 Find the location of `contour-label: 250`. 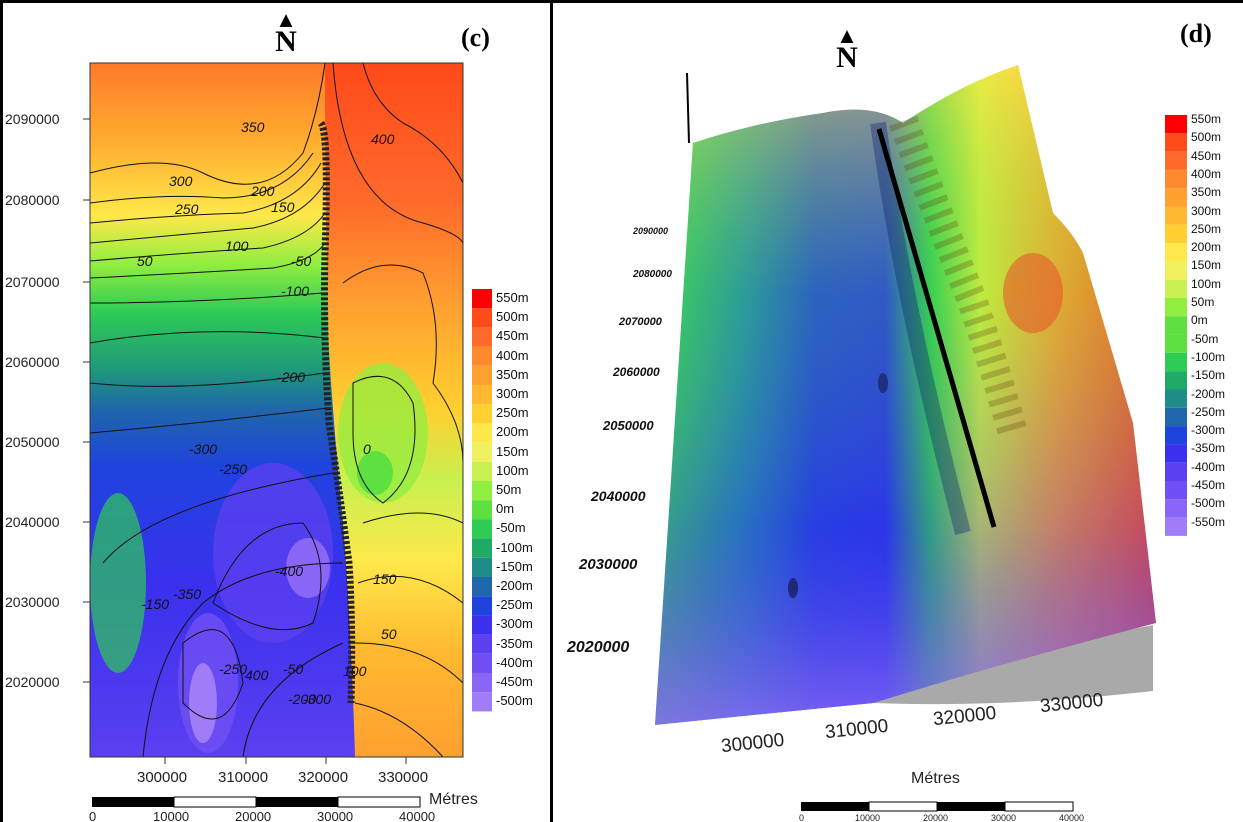

contour-label: 250 is located at coordinates (187, 209).